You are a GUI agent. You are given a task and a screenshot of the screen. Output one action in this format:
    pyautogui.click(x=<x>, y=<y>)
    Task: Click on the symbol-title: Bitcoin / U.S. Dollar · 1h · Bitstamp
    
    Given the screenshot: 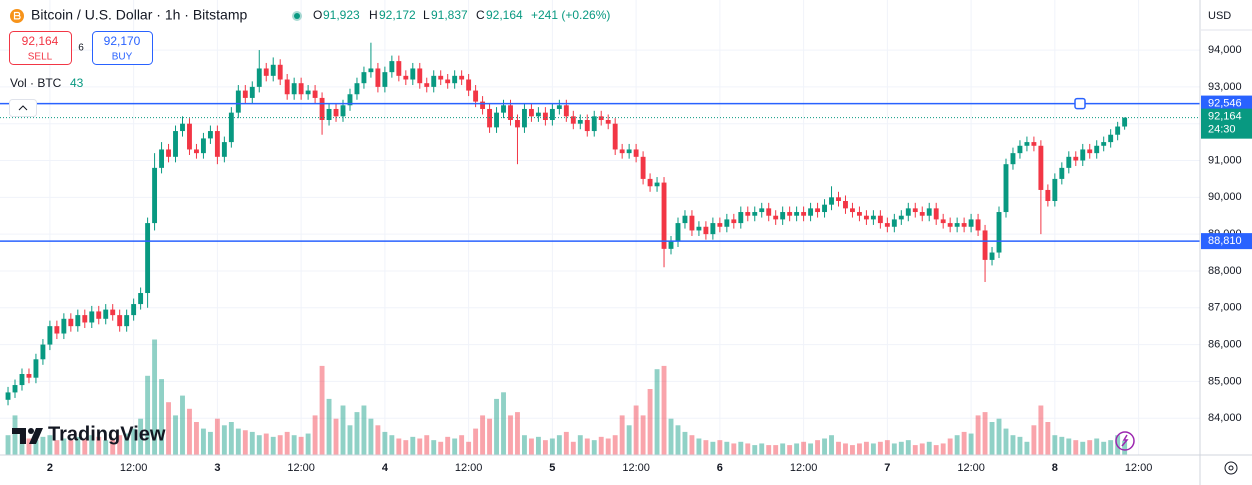 What is the action you would take?
    pyautogui.click(x=139, y=15)
    